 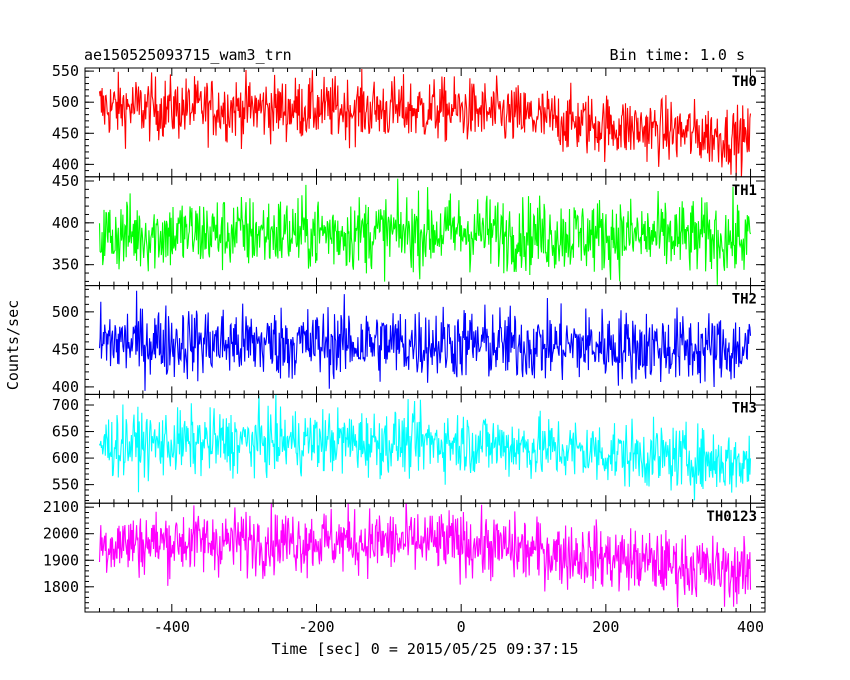 I want to click on y-tick-label: 1900, so click(x=61, y=560).